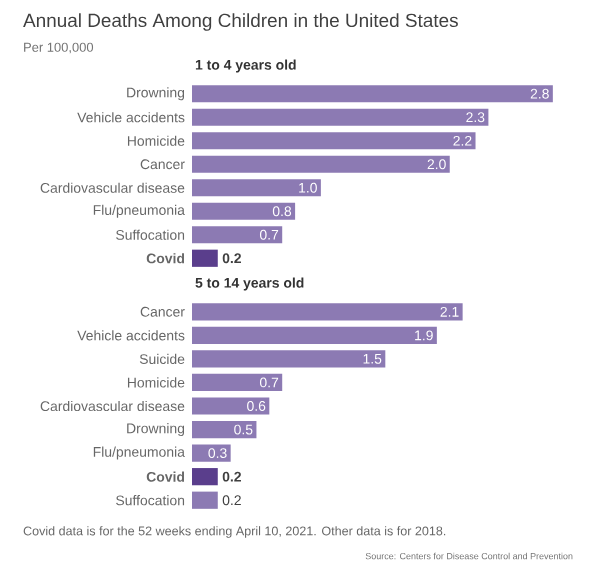 The height and width of the screenshot is (572, 600). I want to click on chart-title: Annual Deaths Among Children in the United States, so click(240, 22).